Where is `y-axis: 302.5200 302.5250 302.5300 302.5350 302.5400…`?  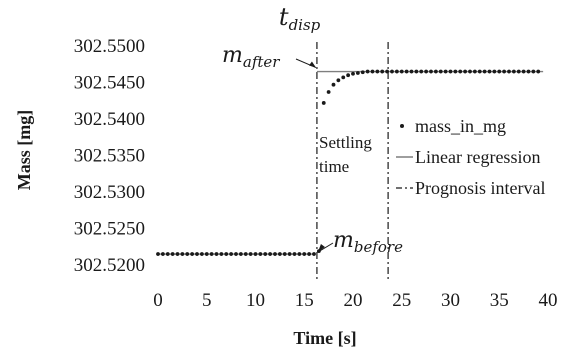 y-axis: 302.5200 302.5250 302.5300 302.5350 302.5400… is located at coordinates (109, 156).